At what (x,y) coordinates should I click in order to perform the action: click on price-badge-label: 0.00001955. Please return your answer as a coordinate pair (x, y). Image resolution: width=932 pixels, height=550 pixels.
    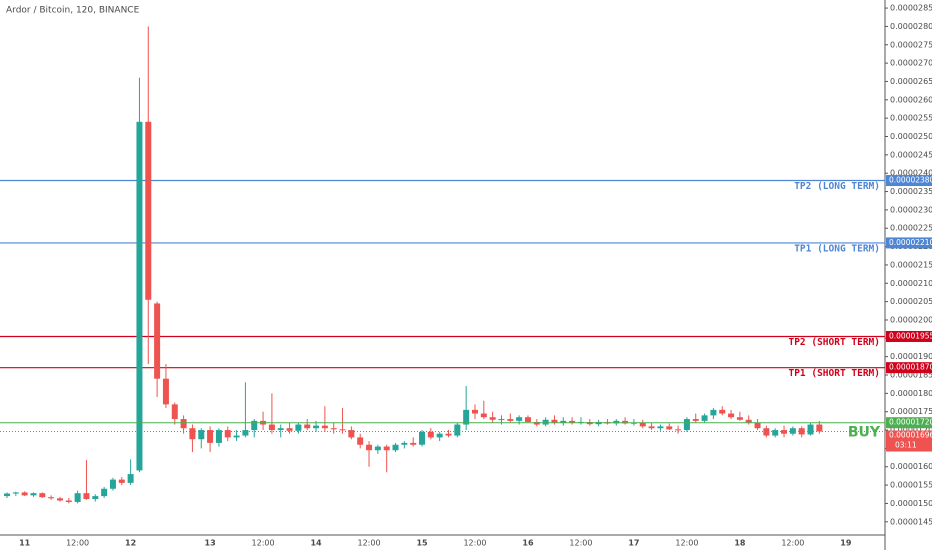
    Looking at the image, I should click on (910, 335).